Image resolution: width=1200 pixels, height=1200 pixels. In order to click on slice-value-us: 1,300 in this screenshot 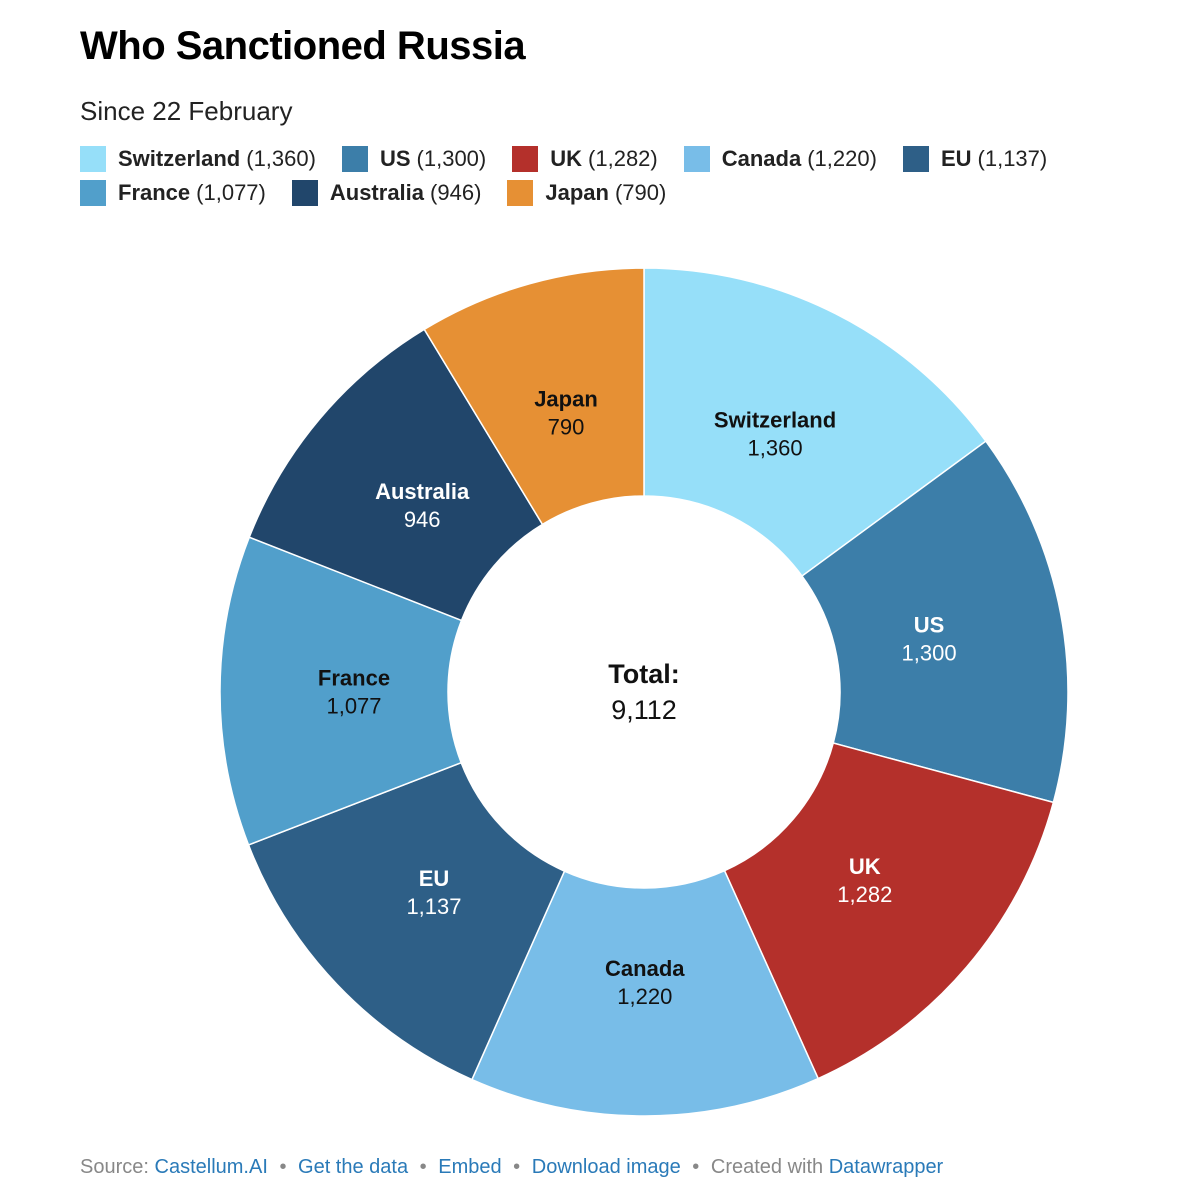, I will do `click(929, 653)`.